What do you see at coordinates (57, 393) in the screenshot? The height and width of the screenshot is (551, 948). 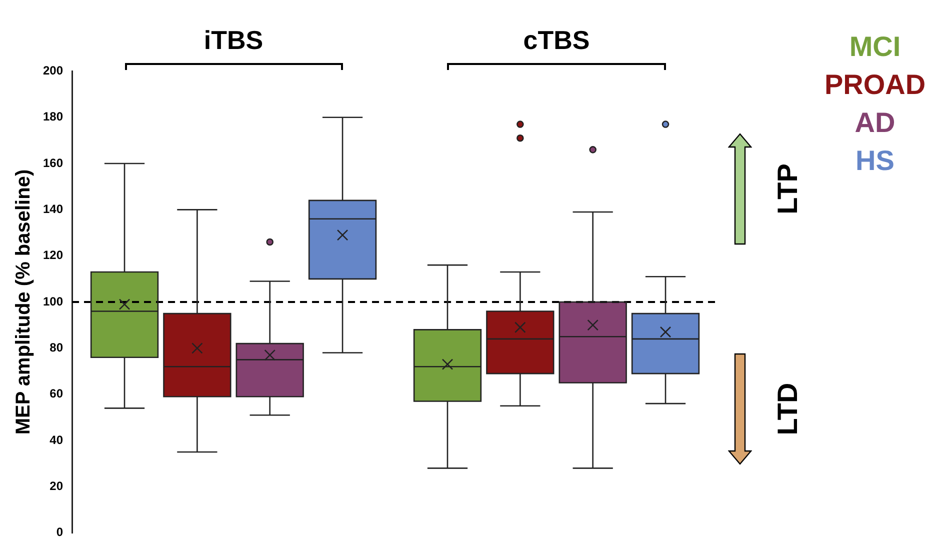 I see `y-tick-label: 60` at bounding box center [57, 393].